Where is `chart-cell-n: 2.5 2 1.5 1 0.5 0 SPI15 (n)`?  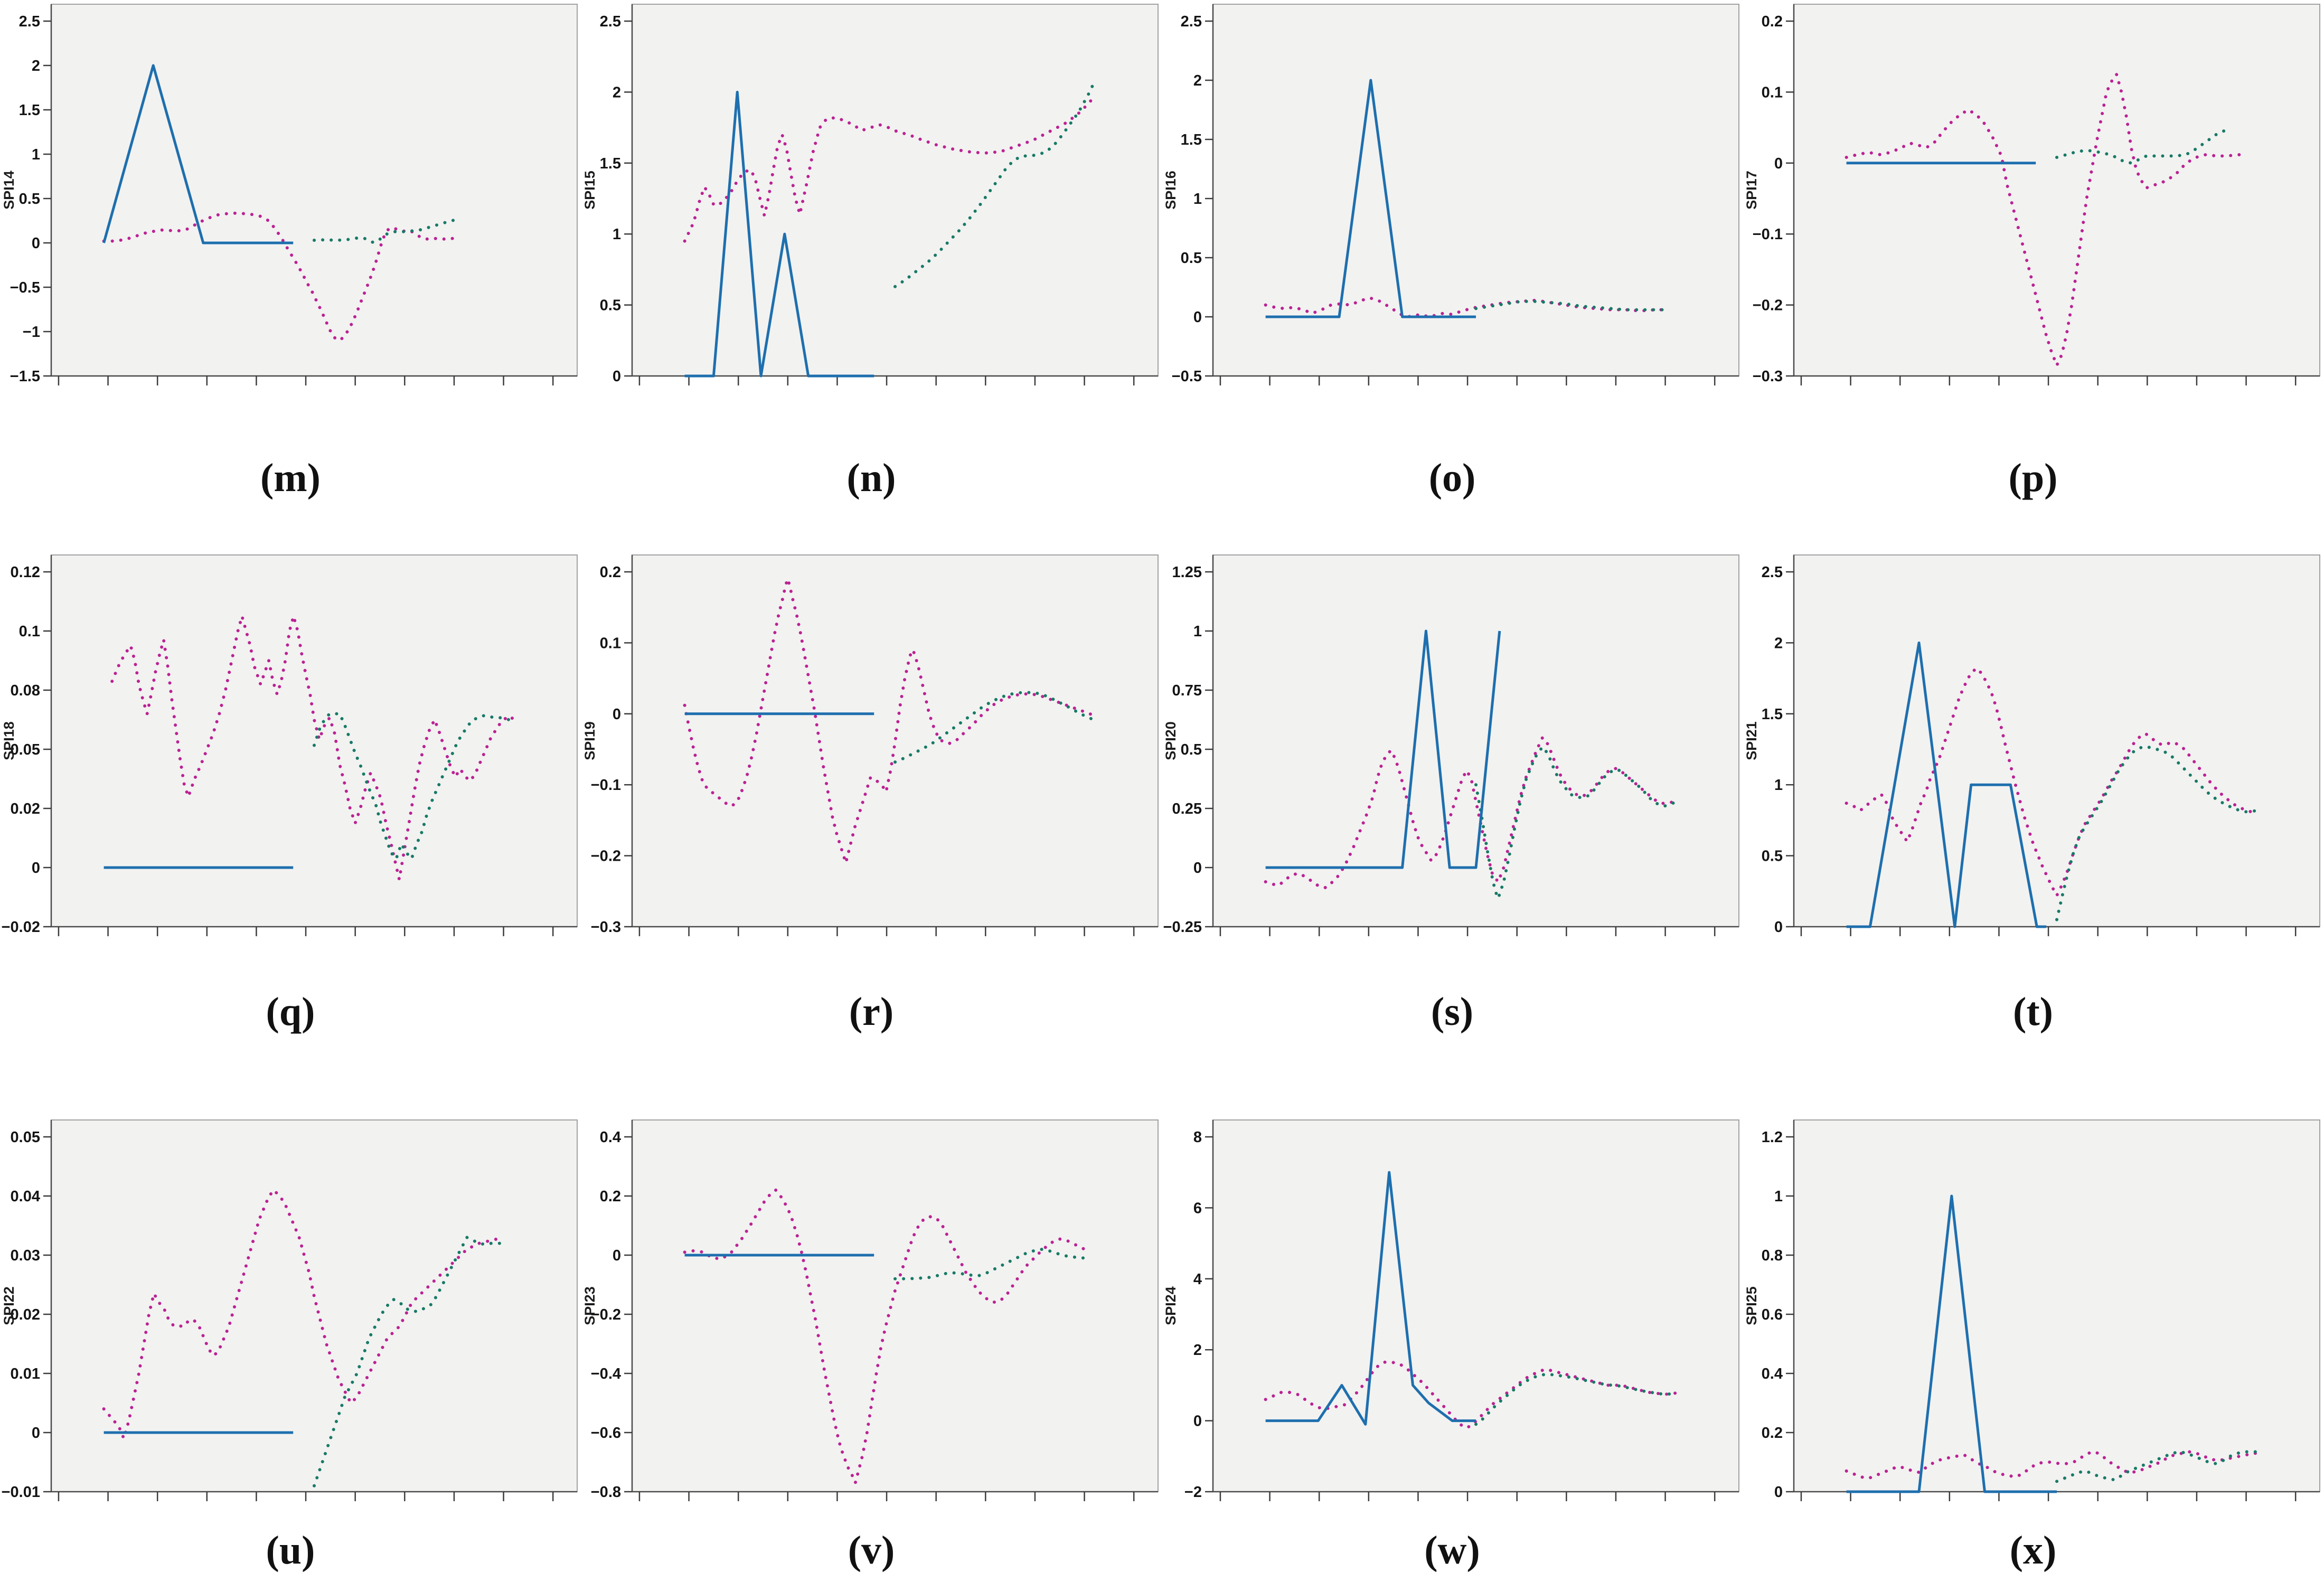
chart-cell-n: 2.5 2 1.5 1 0.5 0 SPI15 (n) is located at coordinates (872, 271).